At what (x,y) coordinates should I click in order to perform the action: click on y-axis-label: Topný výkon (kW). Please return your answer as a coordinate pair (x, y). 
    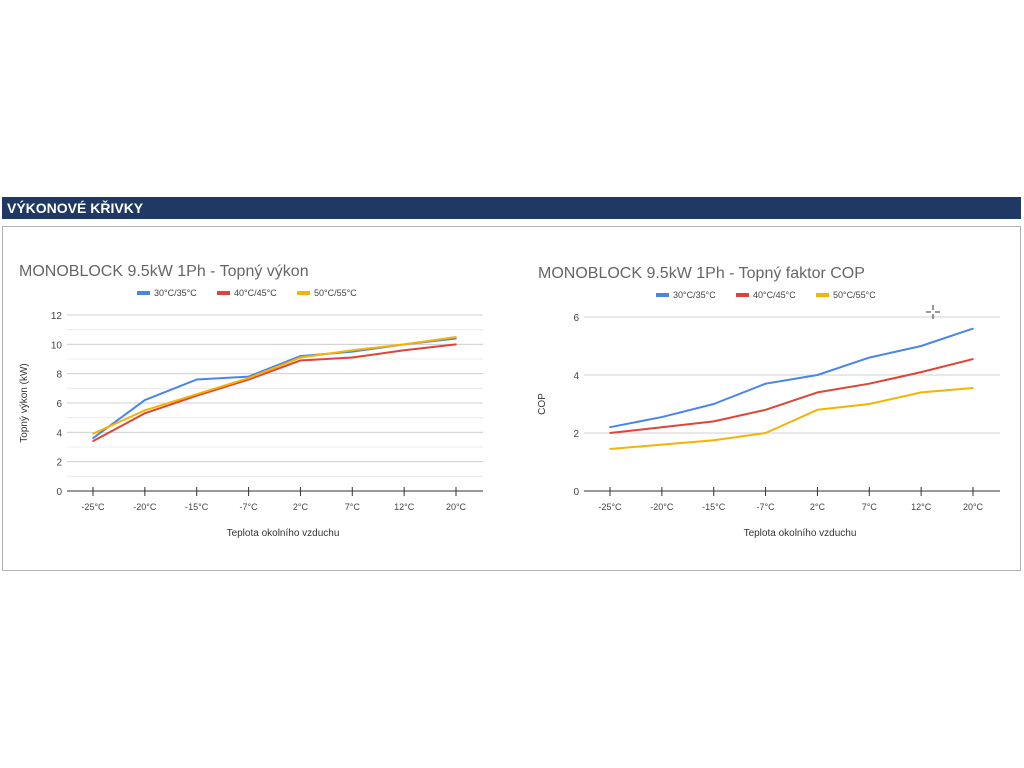
    Looking at the image, I should click on (24, 402).